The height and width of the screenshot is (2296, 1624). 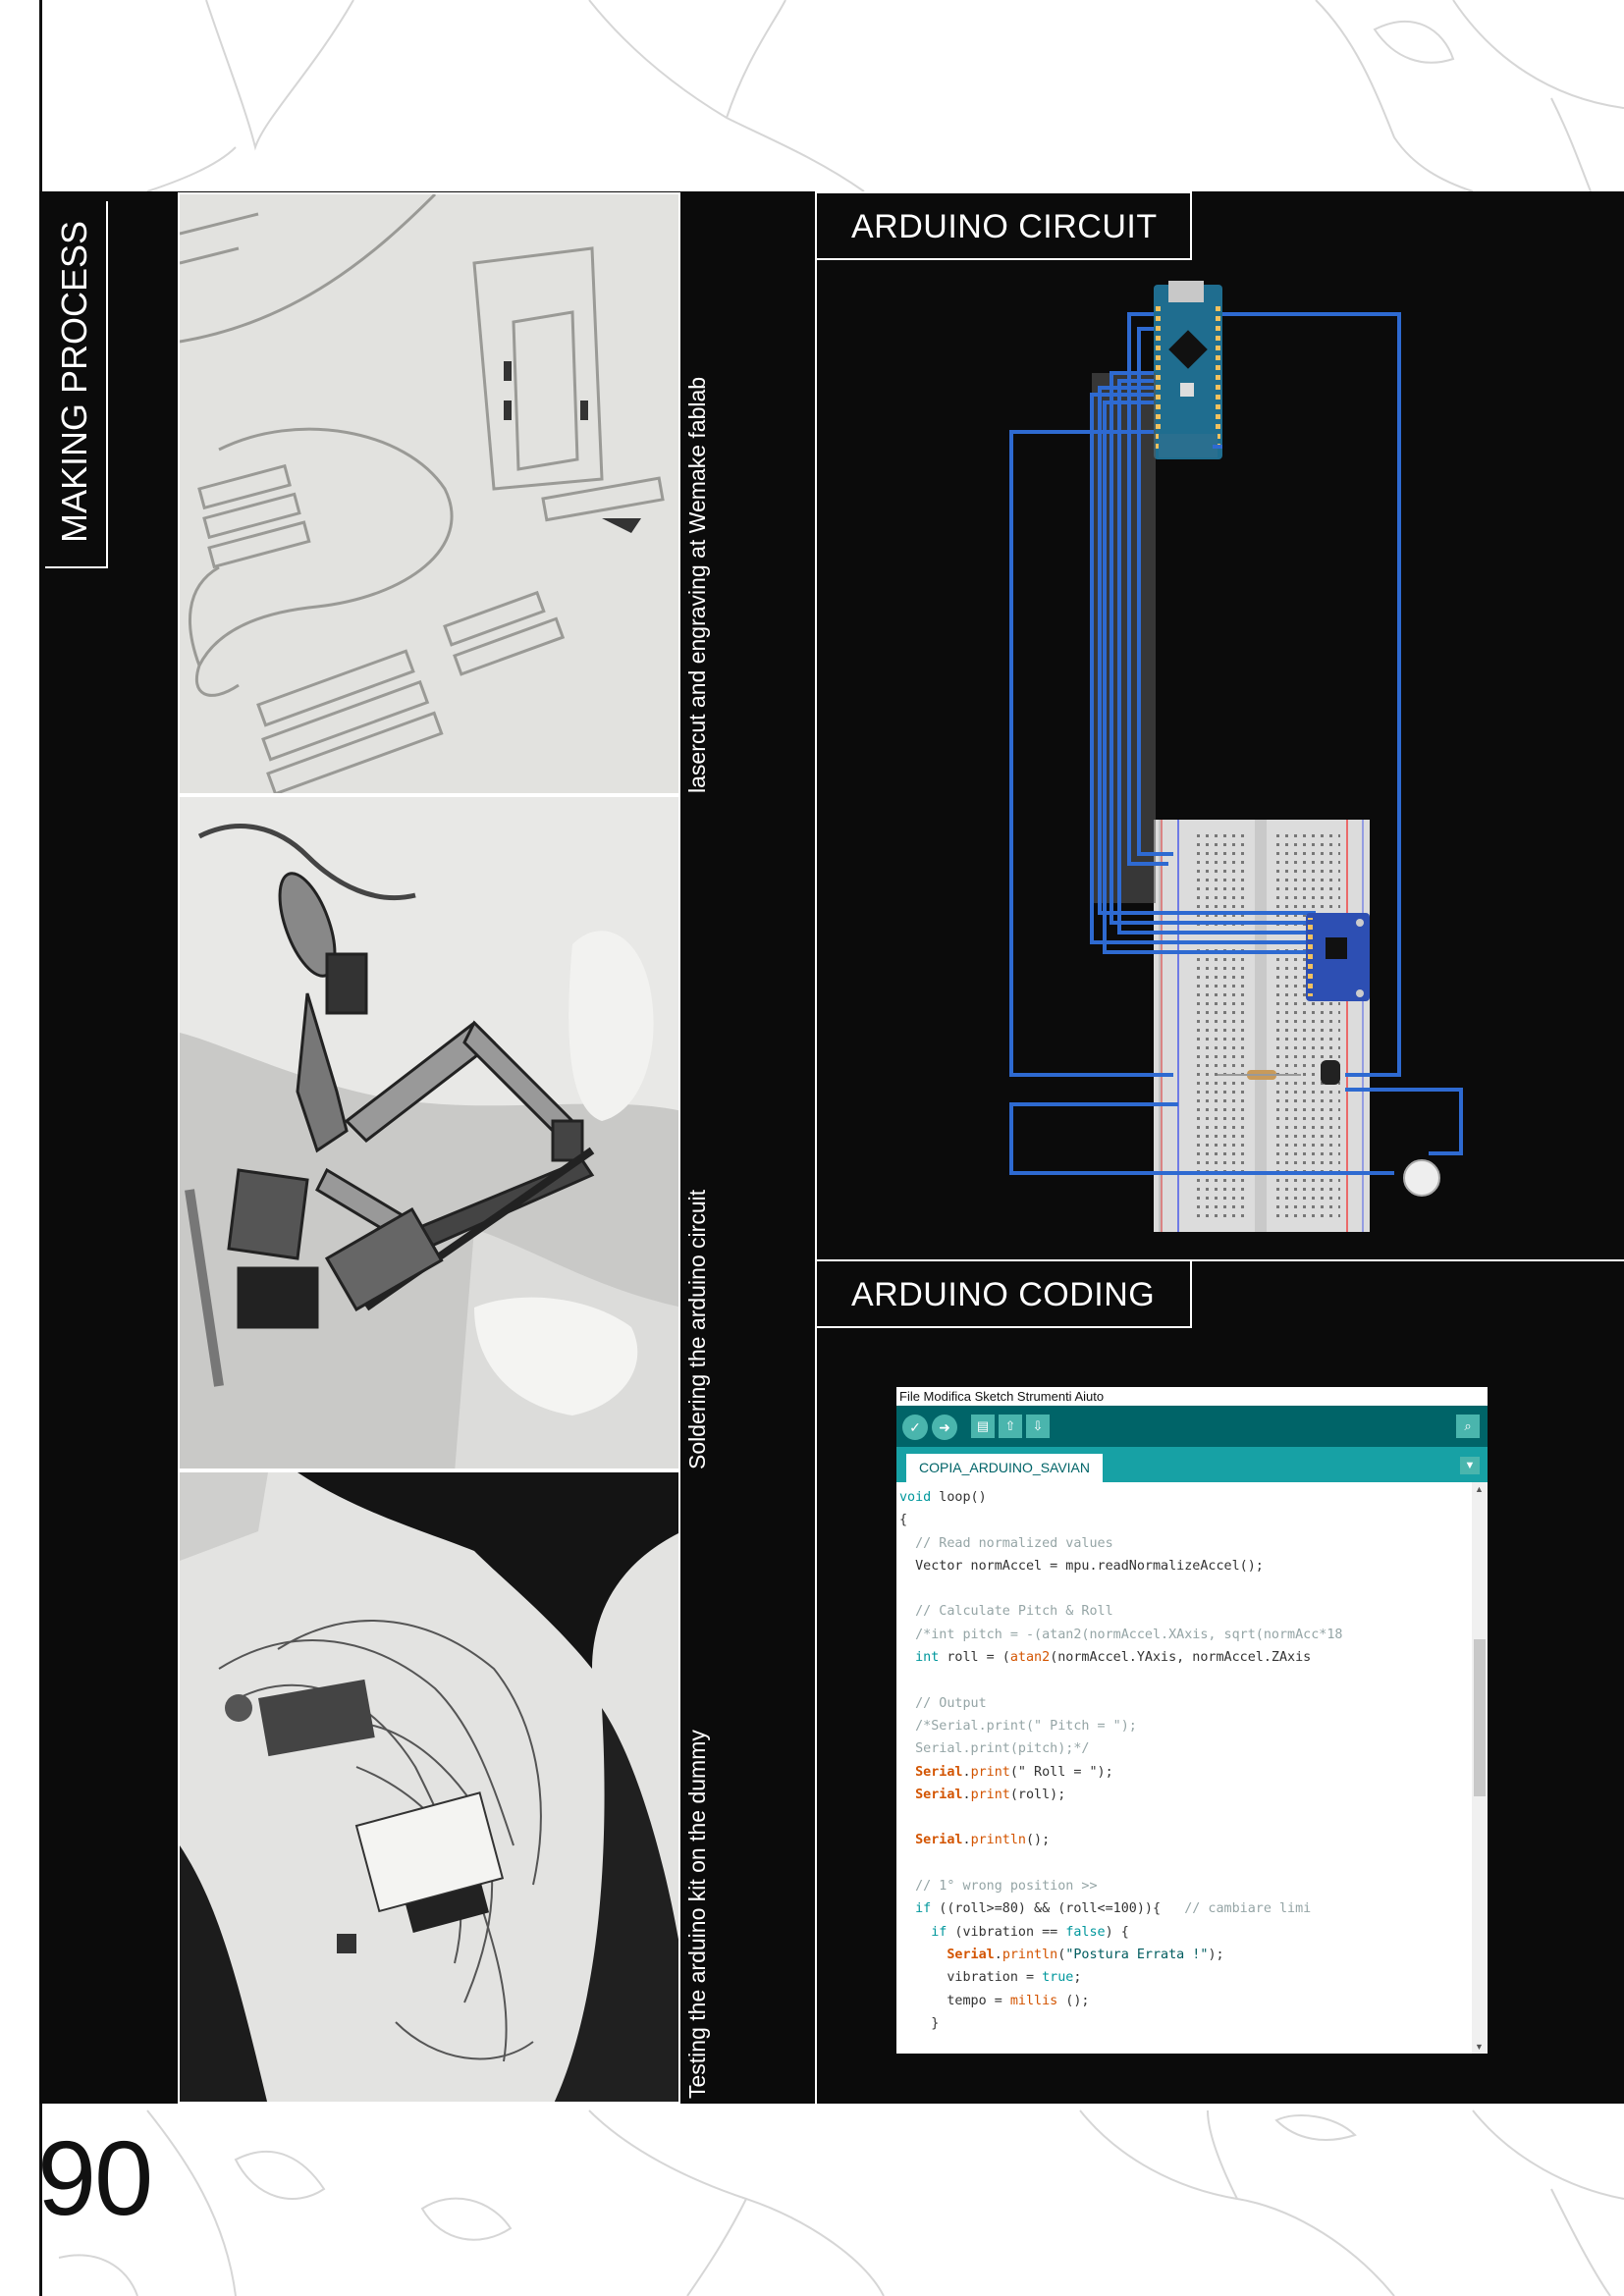 What do you see at coordinates (1236, 756) in the screenshot?
I see `arduino-circuit-diagram` at bounding box center [1236, 756].